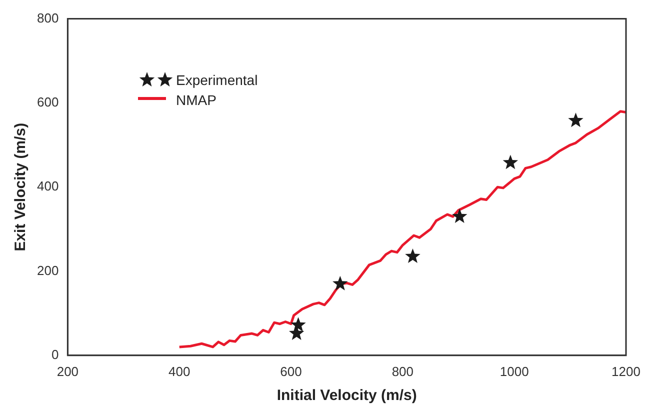 The width and height of the screenshot is (652, 417). What do you see at coordinates (179, 371) in the screenshot?
I see `x-tick-label: 400` at bounding box center [179, 371].